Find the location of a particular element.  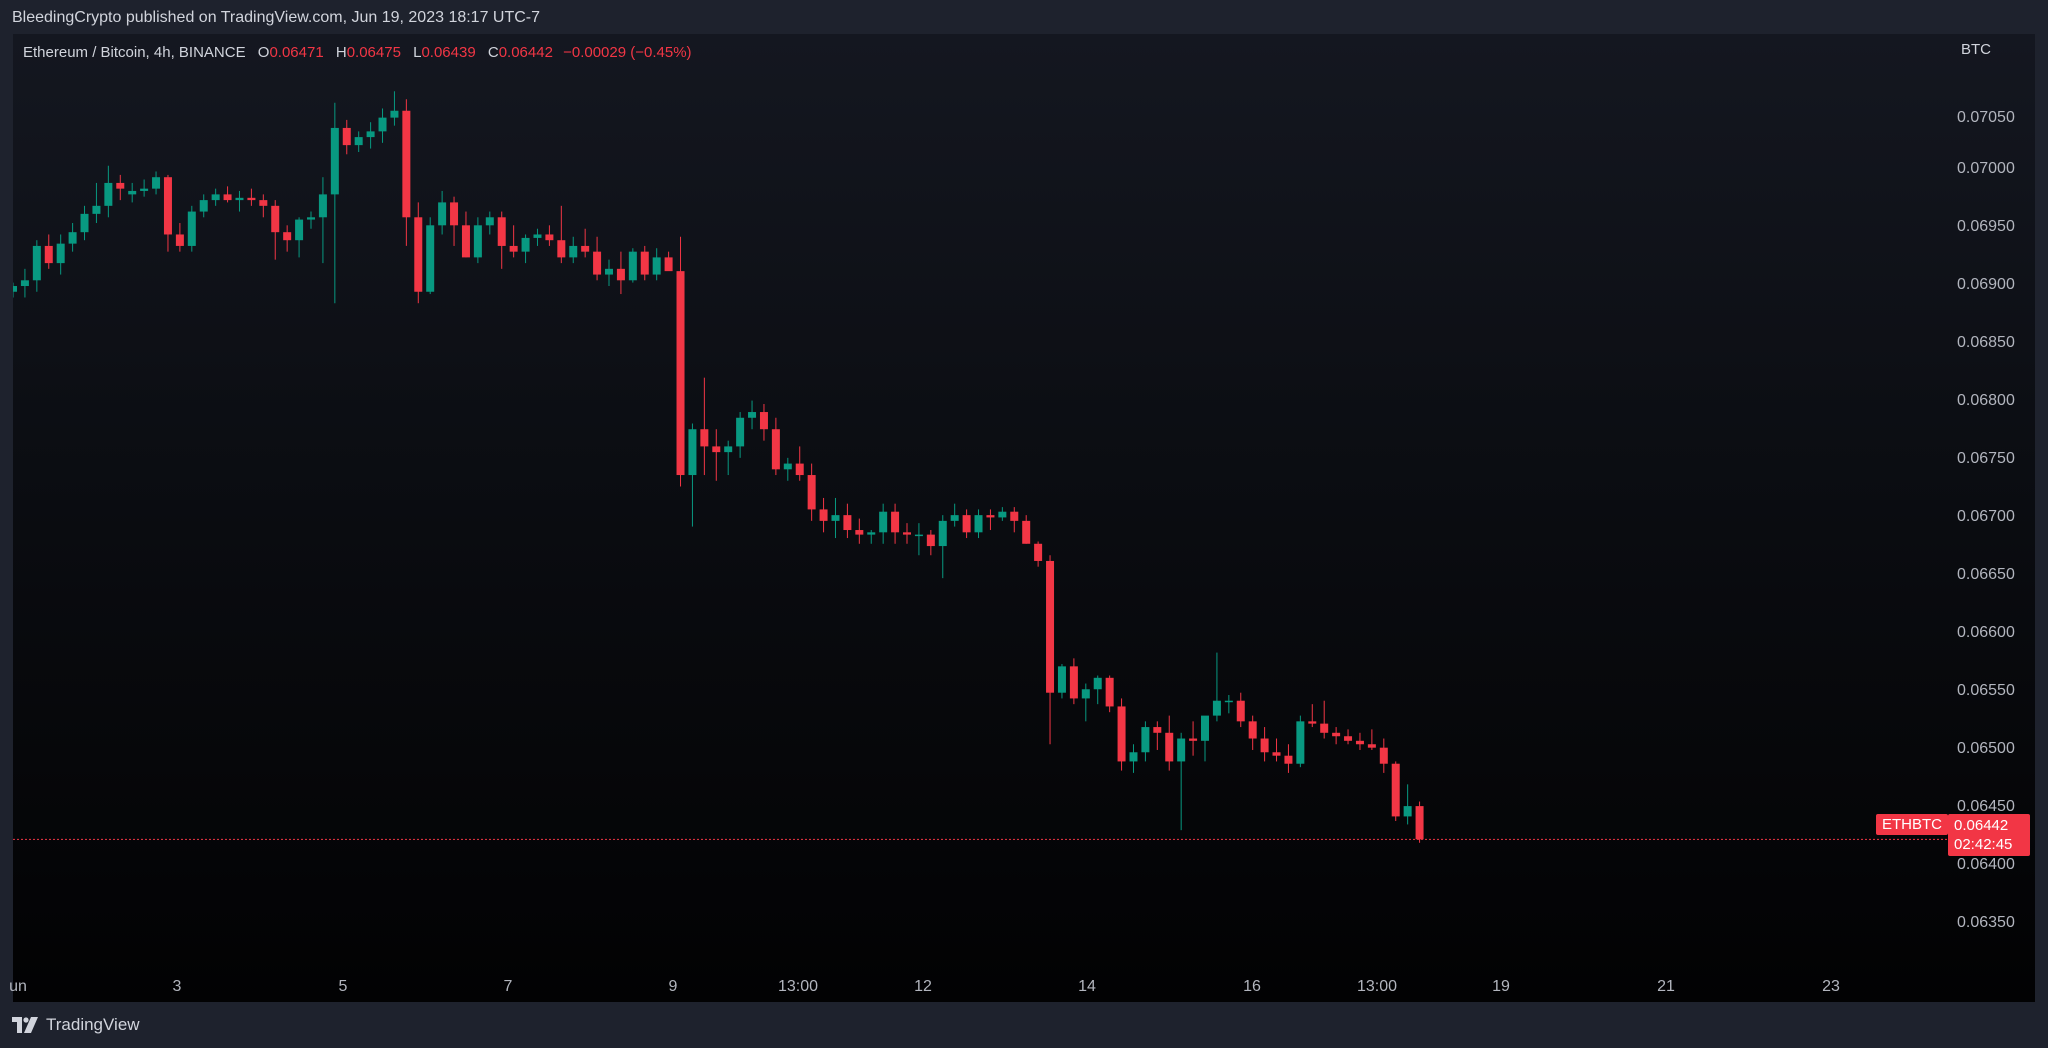

bar-countdown: 02:42:45 is located at coordinates (1983, 844).